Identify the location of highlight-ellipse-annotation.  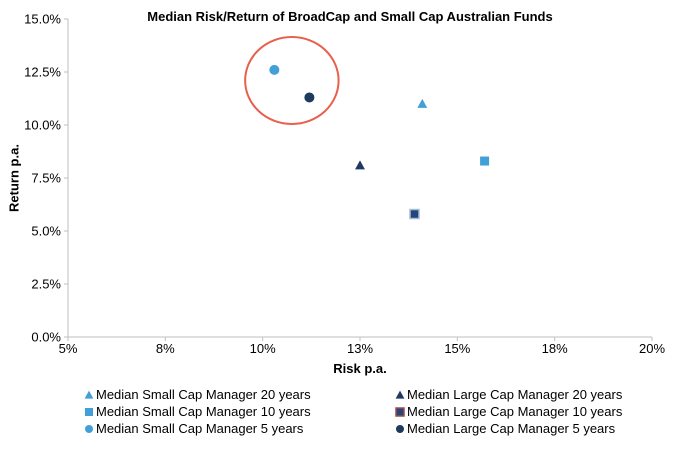
(292, 80).